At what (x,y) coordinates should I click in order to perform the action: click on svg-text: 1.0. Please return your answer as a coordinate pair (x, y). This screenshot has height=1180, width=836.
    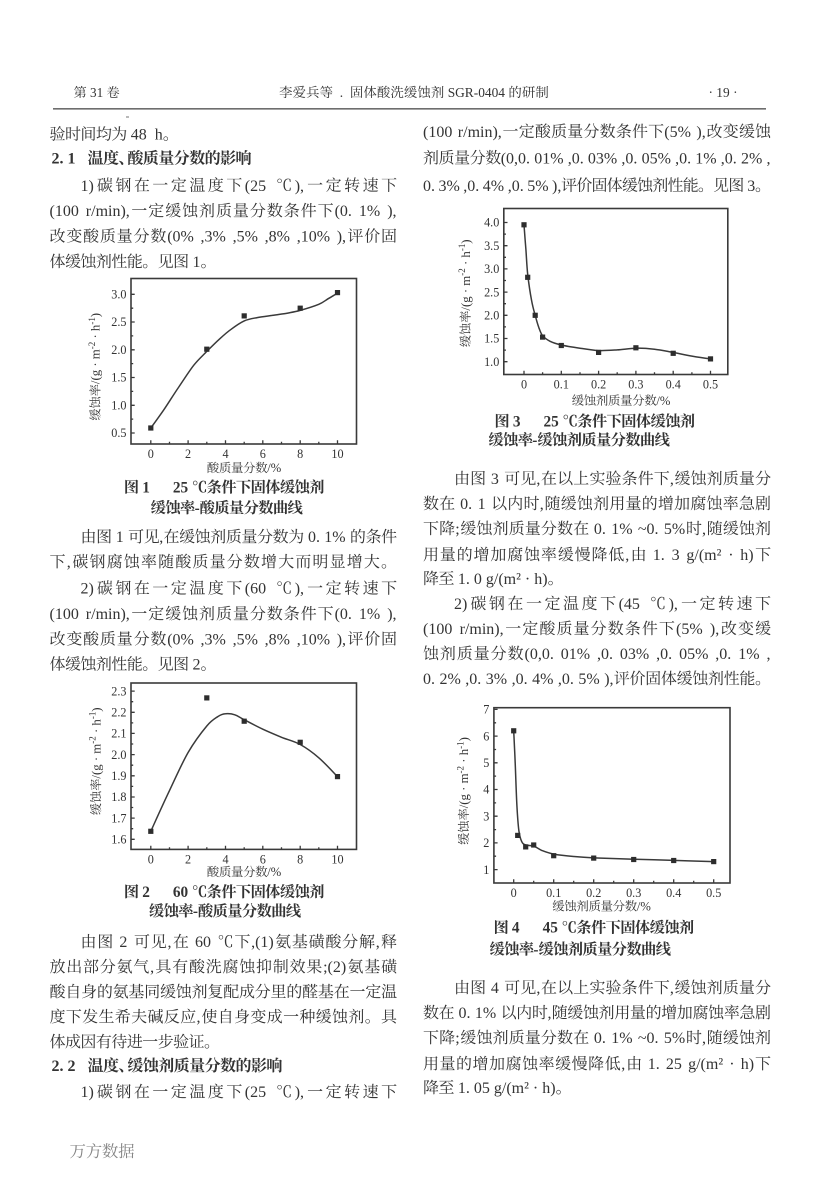
    Looking at the image, I should click on (118, 406).